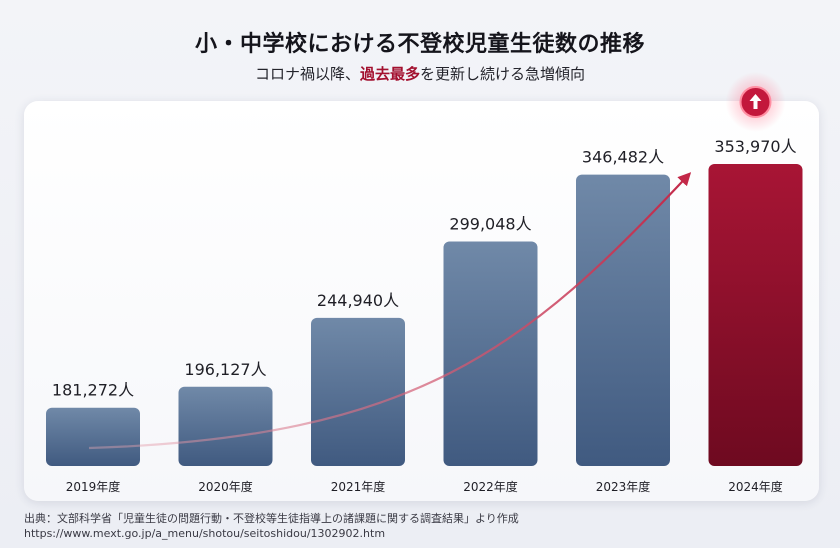 The width and height of the screenshot is (840, 548). What do you see at coordinates (307, 74) in the screenshot?
I see `subtitle-text-before: コロナ禍以降、` at bounding box center [307, 74].